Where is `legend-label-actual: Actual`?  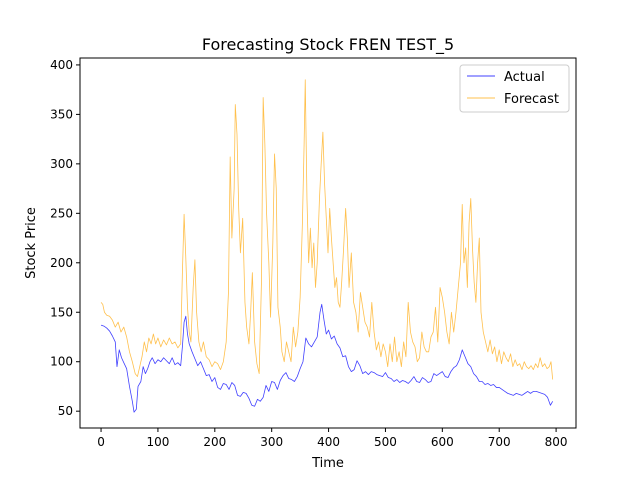 legend-label-actual: Actual is located at coordinates (524, 77).